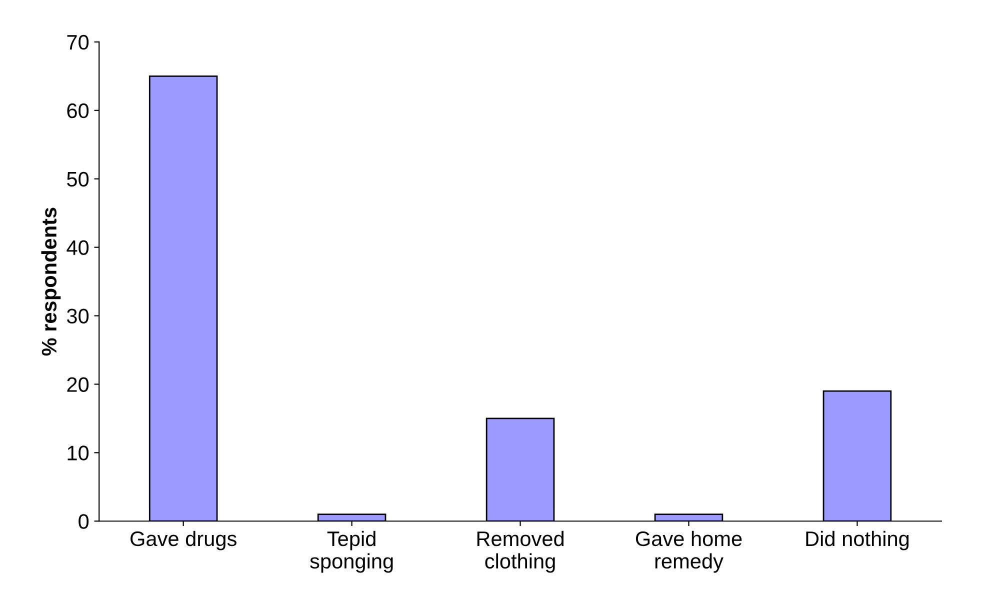  I want to click on y-tick-label: 40, so click(77, 248).